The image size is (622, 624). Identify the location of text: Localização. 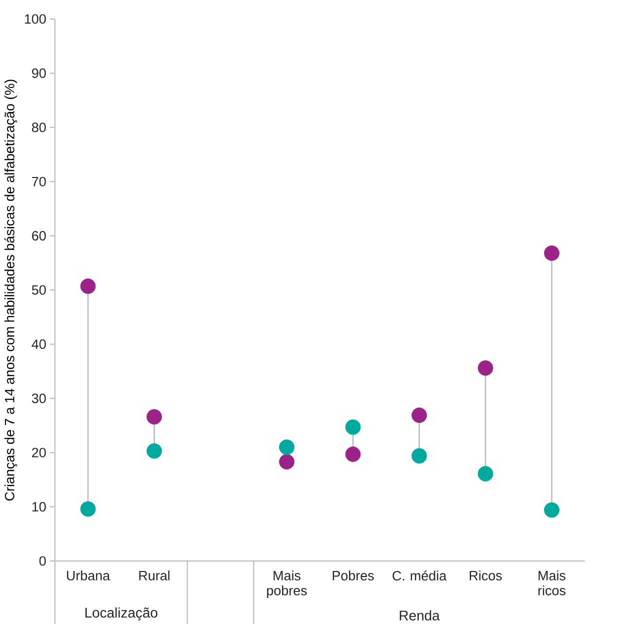
(121, 613).